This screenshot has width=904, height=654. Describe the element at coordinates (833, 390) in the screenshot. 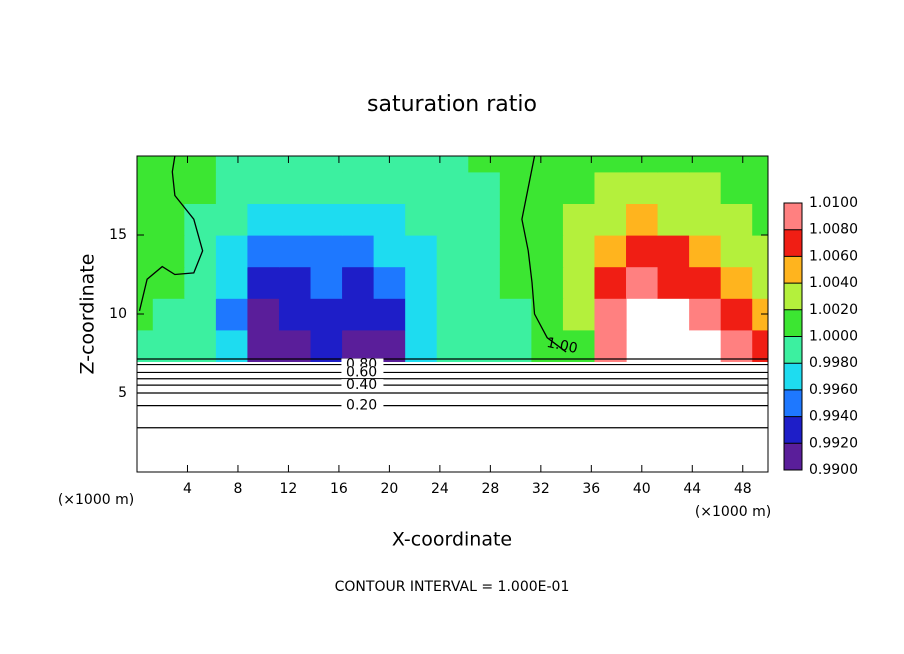

I see `colorbar-label: 0.9960` at that location.